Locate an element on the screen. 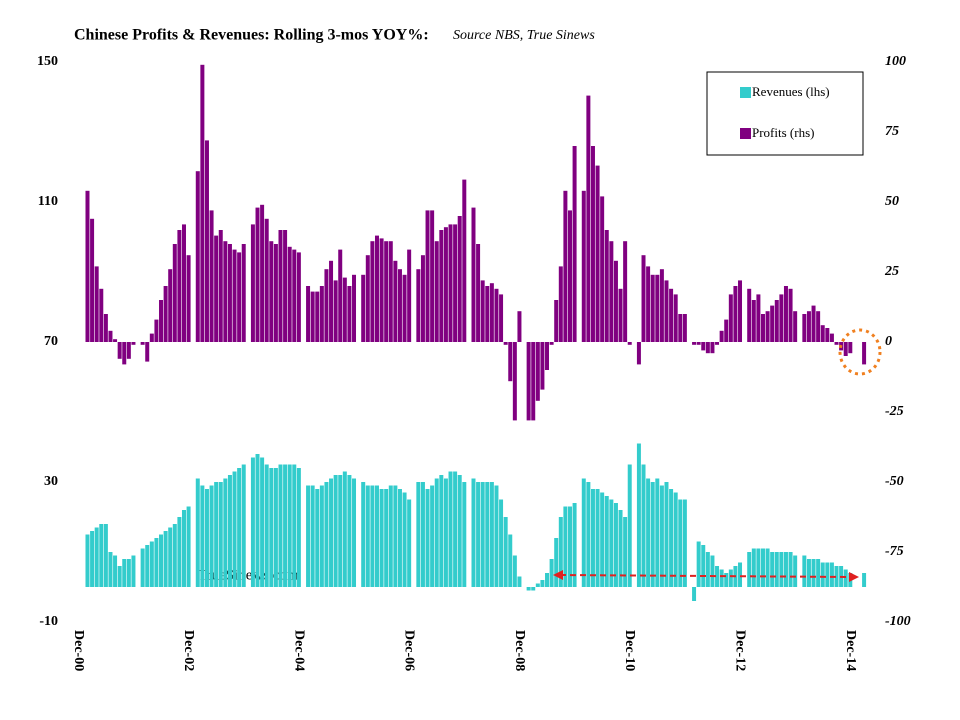 The image size is (960, 720). legend-swatch is located at coordinates (745, 92).